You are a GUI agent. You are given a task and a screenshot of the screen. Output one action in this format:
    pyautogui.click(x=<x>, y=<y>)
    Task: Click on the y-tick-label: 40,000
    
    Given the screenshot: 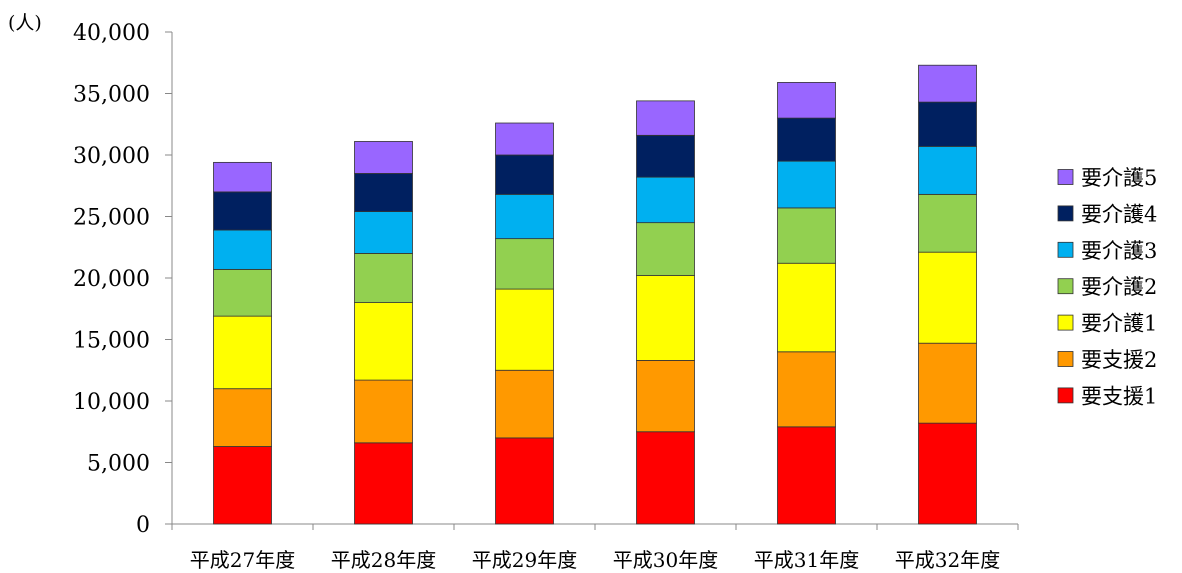 What is the action you would take?
    pyautogui.click(x=111, y=33)
    